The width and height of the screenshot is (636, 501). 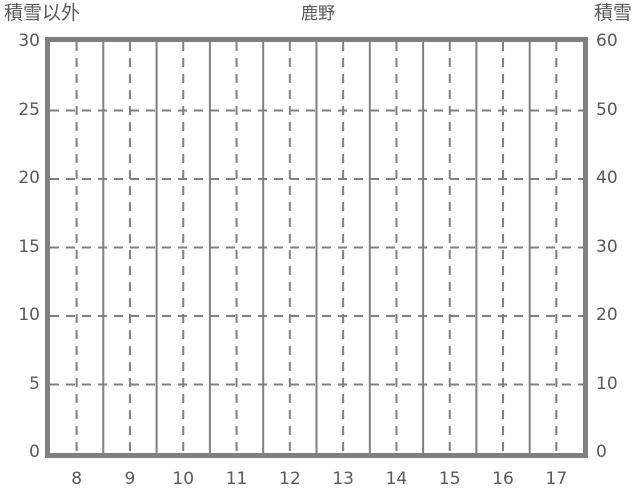 I want to click on left-axis-tick-label: 30, so click(x=29, y=41).